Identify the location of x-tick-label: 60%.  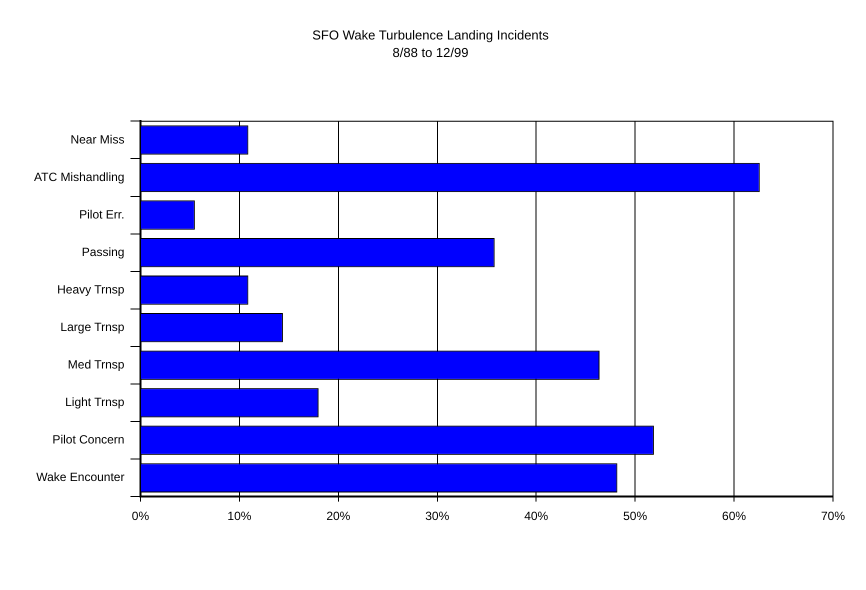
(734, 516).